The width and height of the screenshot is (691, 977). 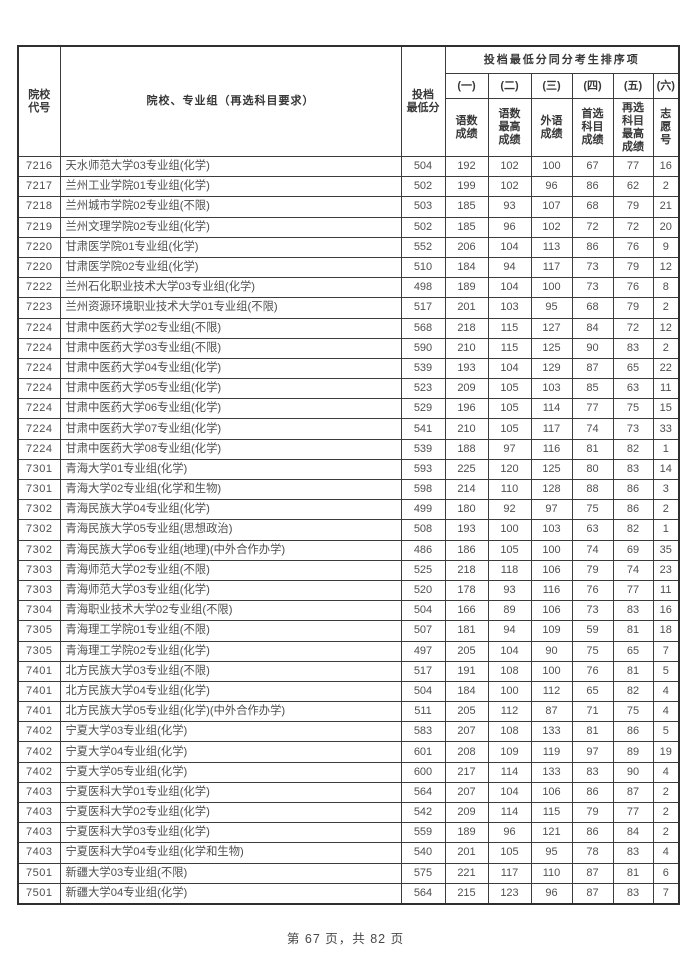 What do you see at coordinates (509, 812) in the screenshot?
I see `sort2-score-cell: 114` at bounding box center [509, 812].